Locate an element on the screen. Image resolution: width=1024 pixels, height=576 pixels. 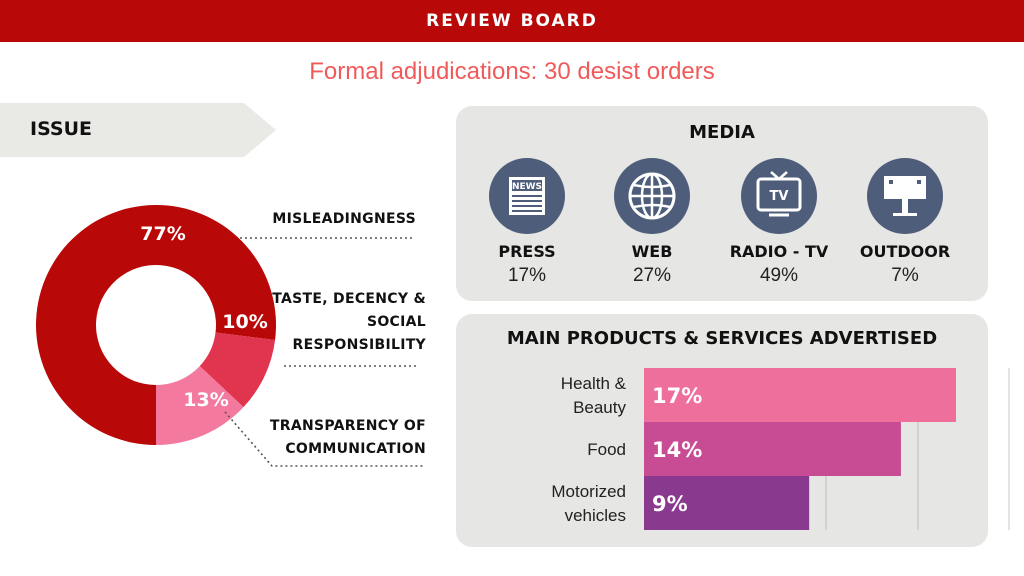
header-bar: REVIEW BOARD is located at coordinates (512, 21).